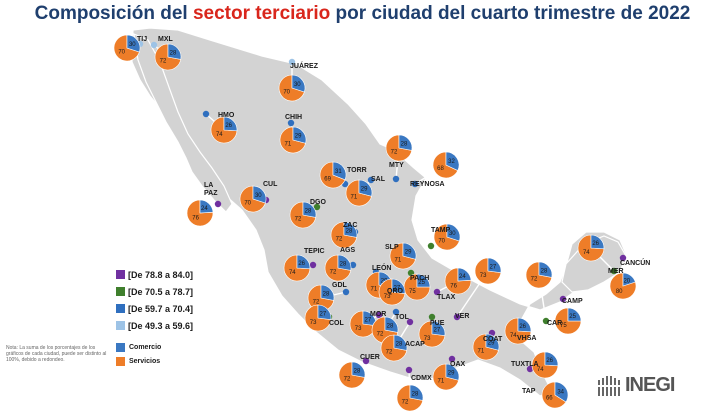 The image size is (725, 417). I want to click on city-label-sal: SAL, so click(378, 179).